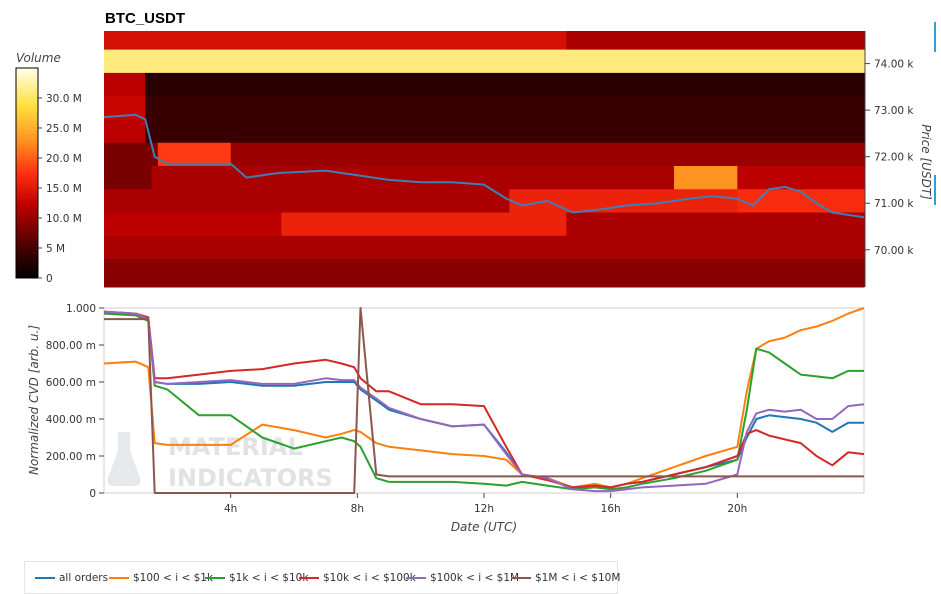 The width and height of the screenshot is (941, 594). What do you see at coordinates (75, 401) in the screenshot?
I see `cvd-axis-ticks: 1.000 800.00 m 600.00 m 400.00 m 200.00 m 0` at bounding box center [75, 401].